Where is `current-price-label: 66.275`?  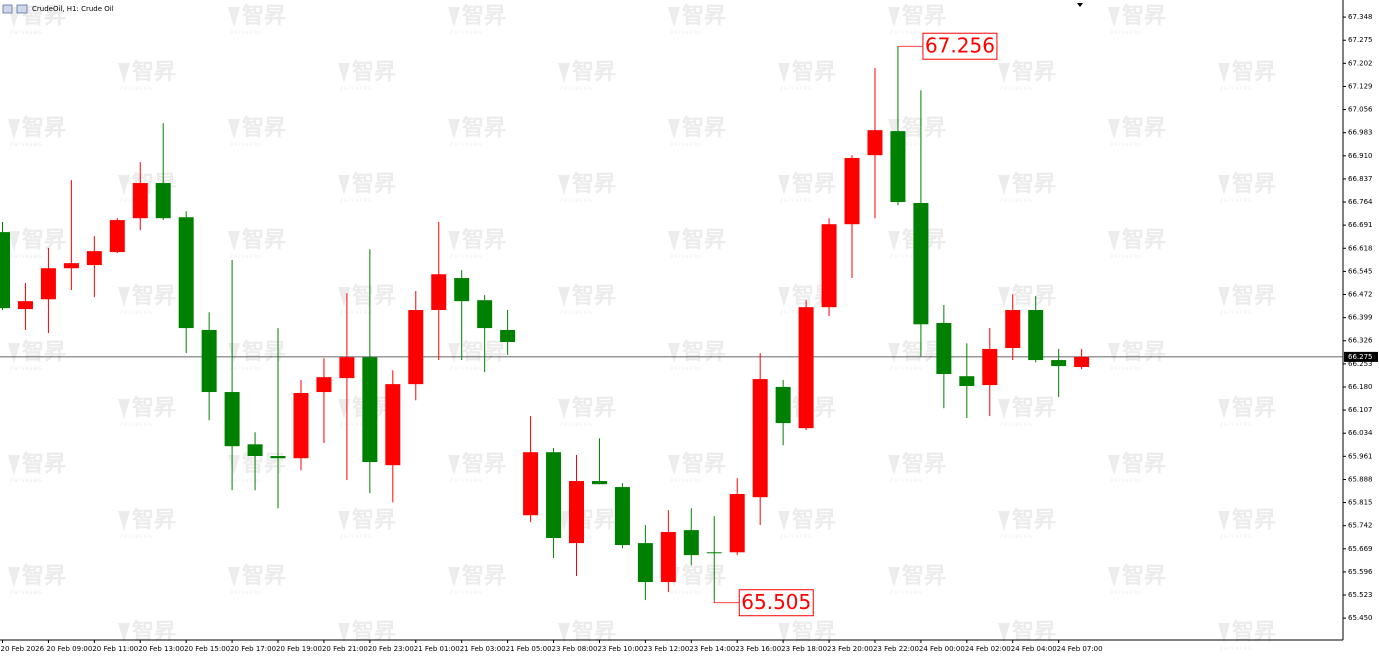 current-price-label: 66.275 is located at coordinates (1360, 357).